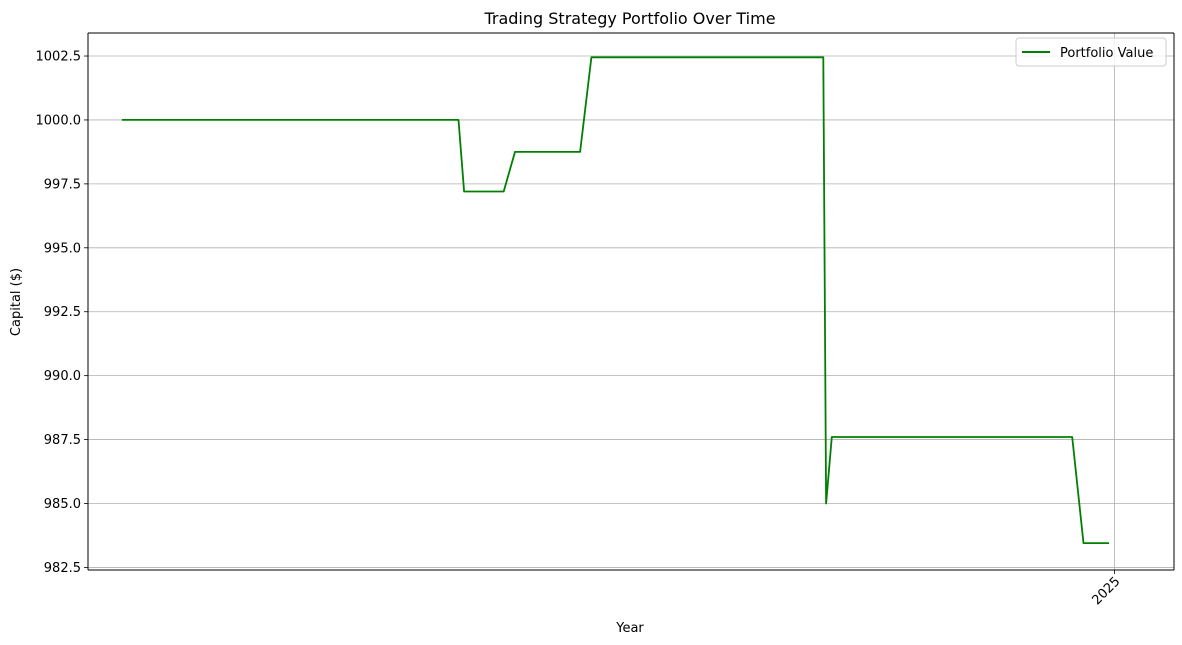 This screenshot has height=645, width=1182. What do you see at coordinates (59, 120) in the screenshot?
I see `y-tick-label: 1000.0` at bounding box center [59, 120].